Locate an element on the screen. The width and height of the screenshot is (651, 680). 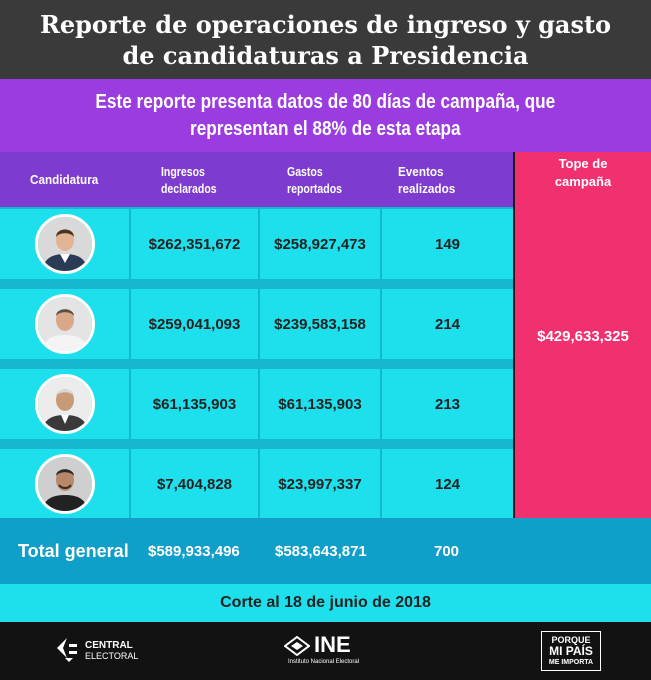
porque-mi-pais-logo: PORQUE MI PAÍS ME IMPORTA is located at coordinates (571, 651).